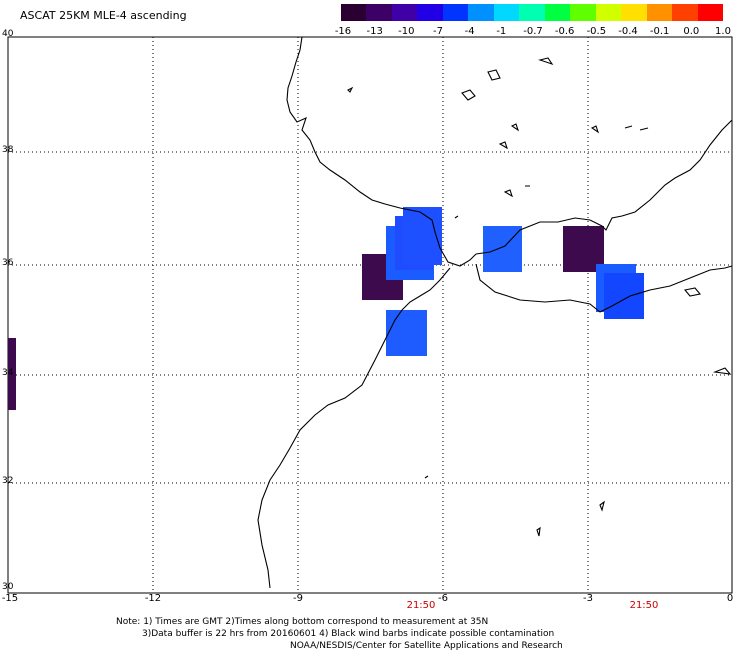  What do you see at coordinates (8, 587) in the screenshot?
I see `lat-label-30: 30` at bounding box center [8, 587].